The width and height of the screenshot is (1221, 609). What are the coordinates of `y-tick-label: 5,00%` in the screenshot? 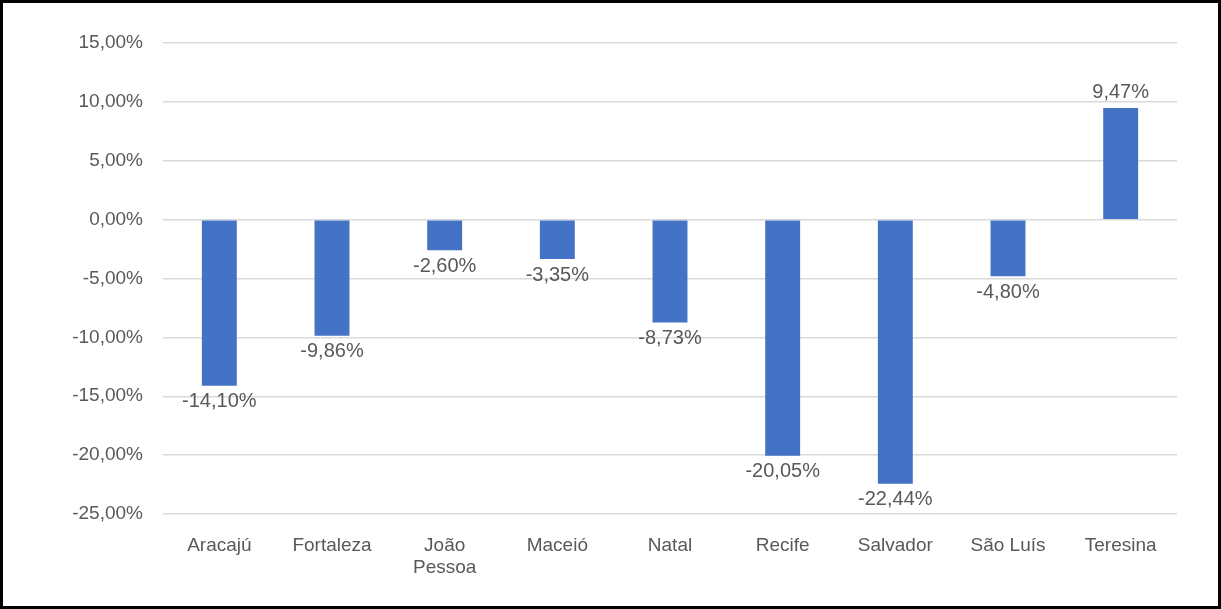 It's located at (116, 159).